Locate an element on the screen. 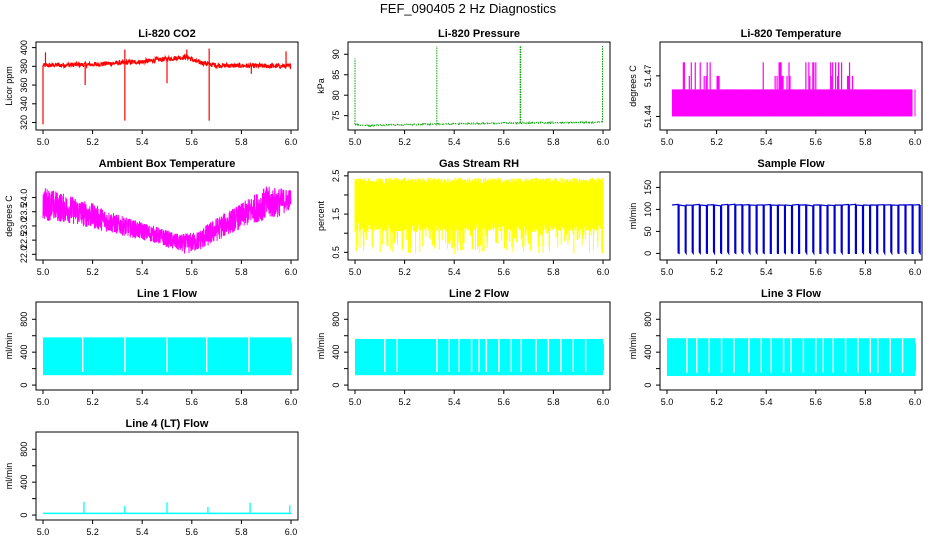 This screenshot has width=936, height=540. y-tick-label: 51.47 is located at coordinates (648, 76).